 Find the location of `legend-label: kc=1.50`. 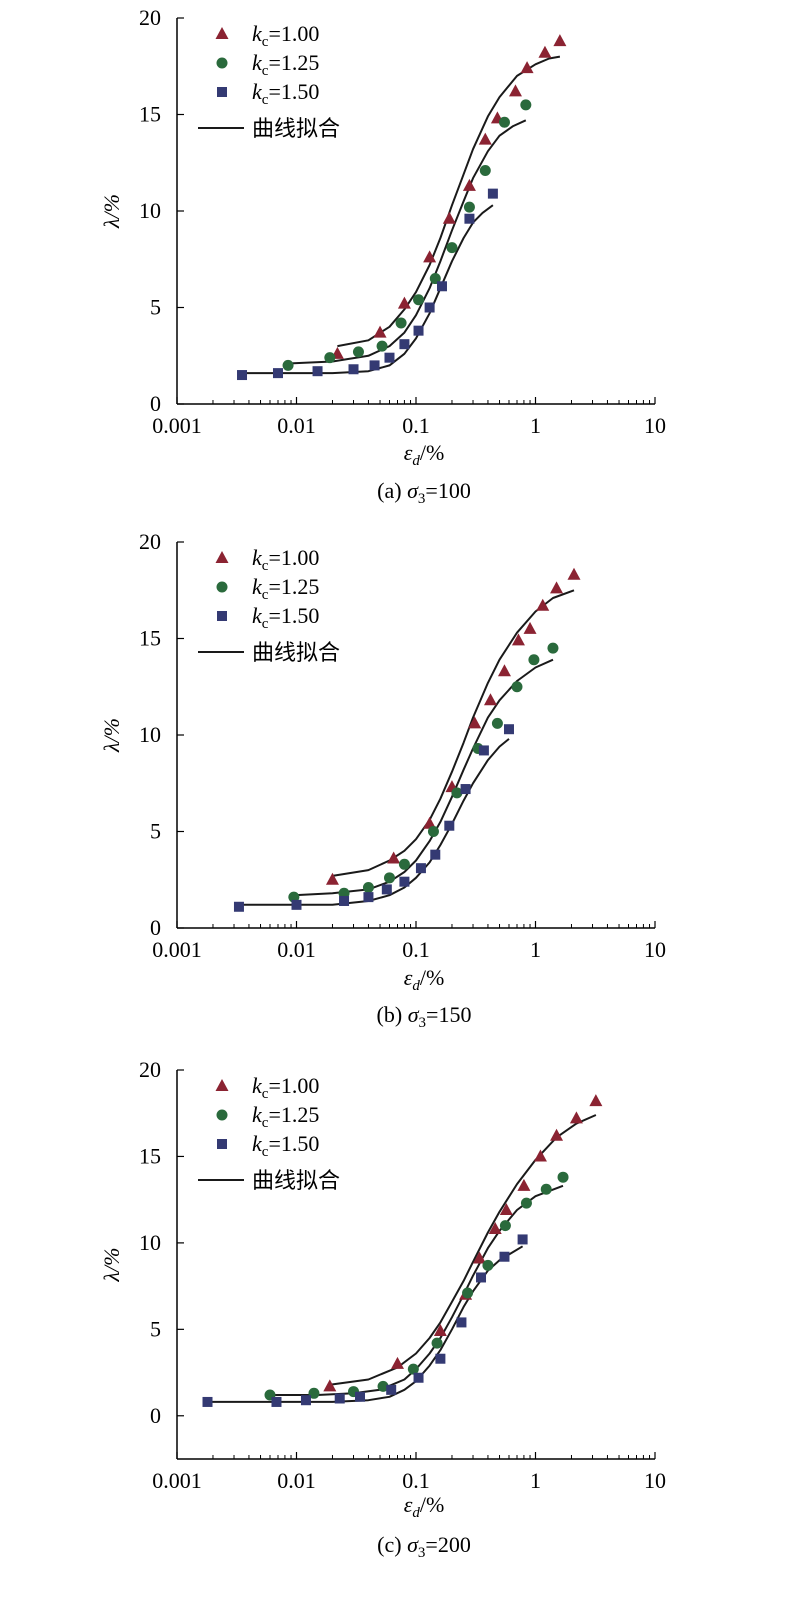

legend-label: kc=1.50 is located at coordinates (285, 1145).